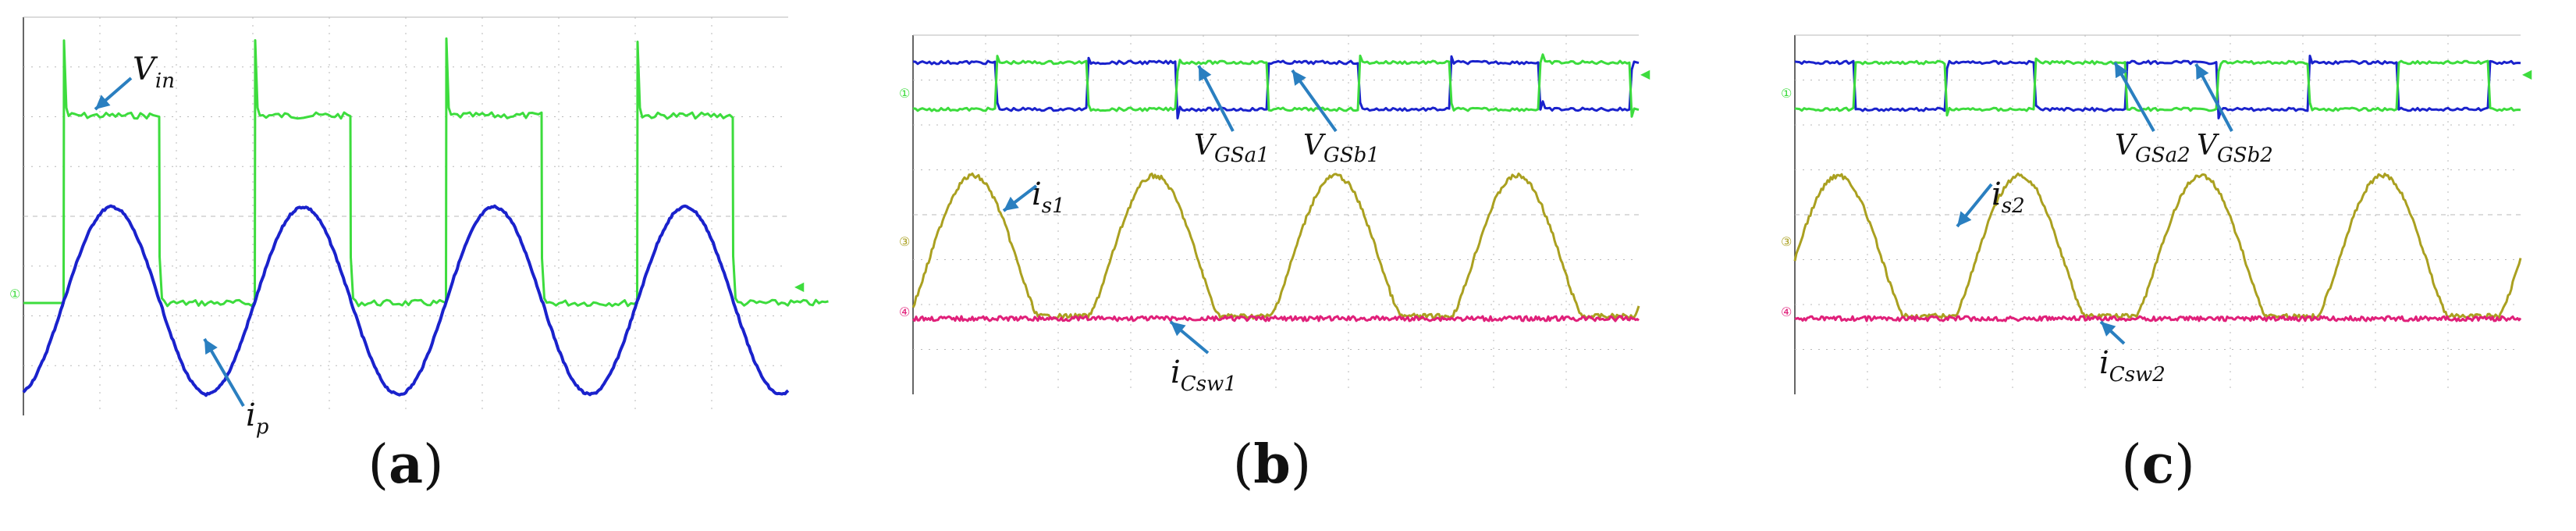  What do you see at coordinates (211, 347) in the screenshot?
I see `arrow-ip-head` at bounding box center [211, 347].